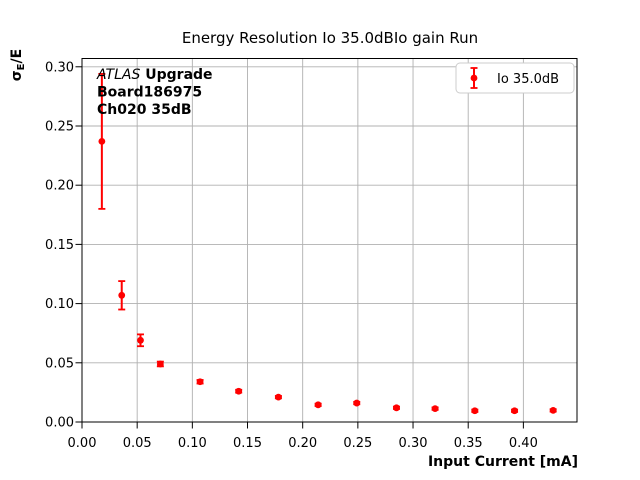  I want to click on y-axis-label-text: σE/E, so click(18, 65).